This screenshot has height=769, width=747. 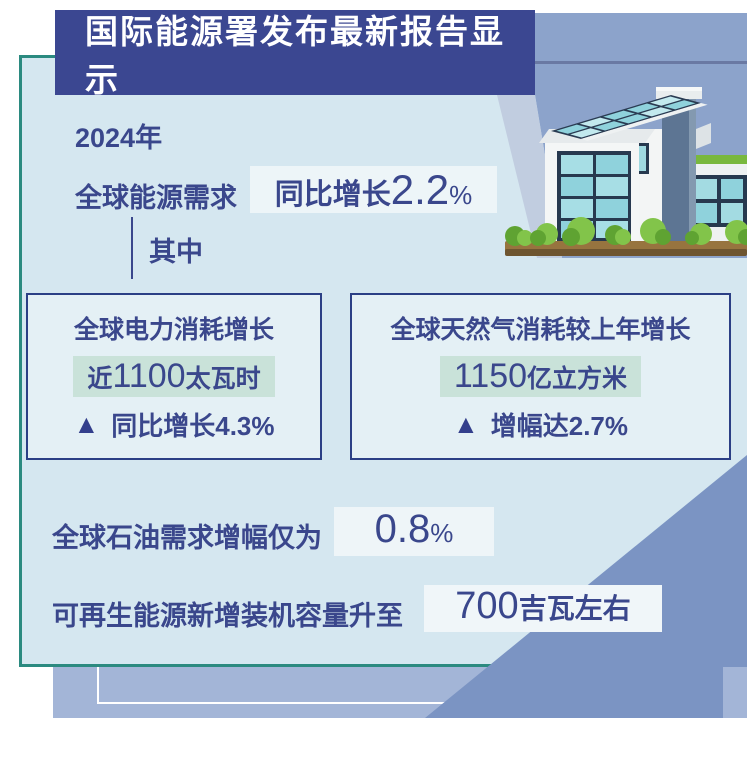 I want to click on renewables-value: 700, so click(x=487, y=606).